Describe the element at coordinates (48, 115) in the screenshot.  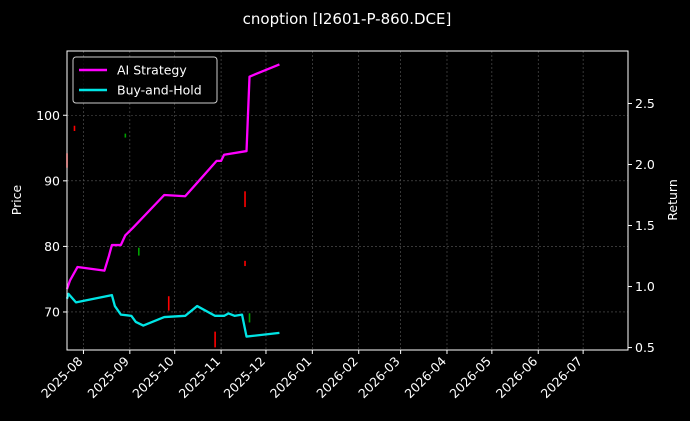
I see `y-left-tick-label: 100` at that location.